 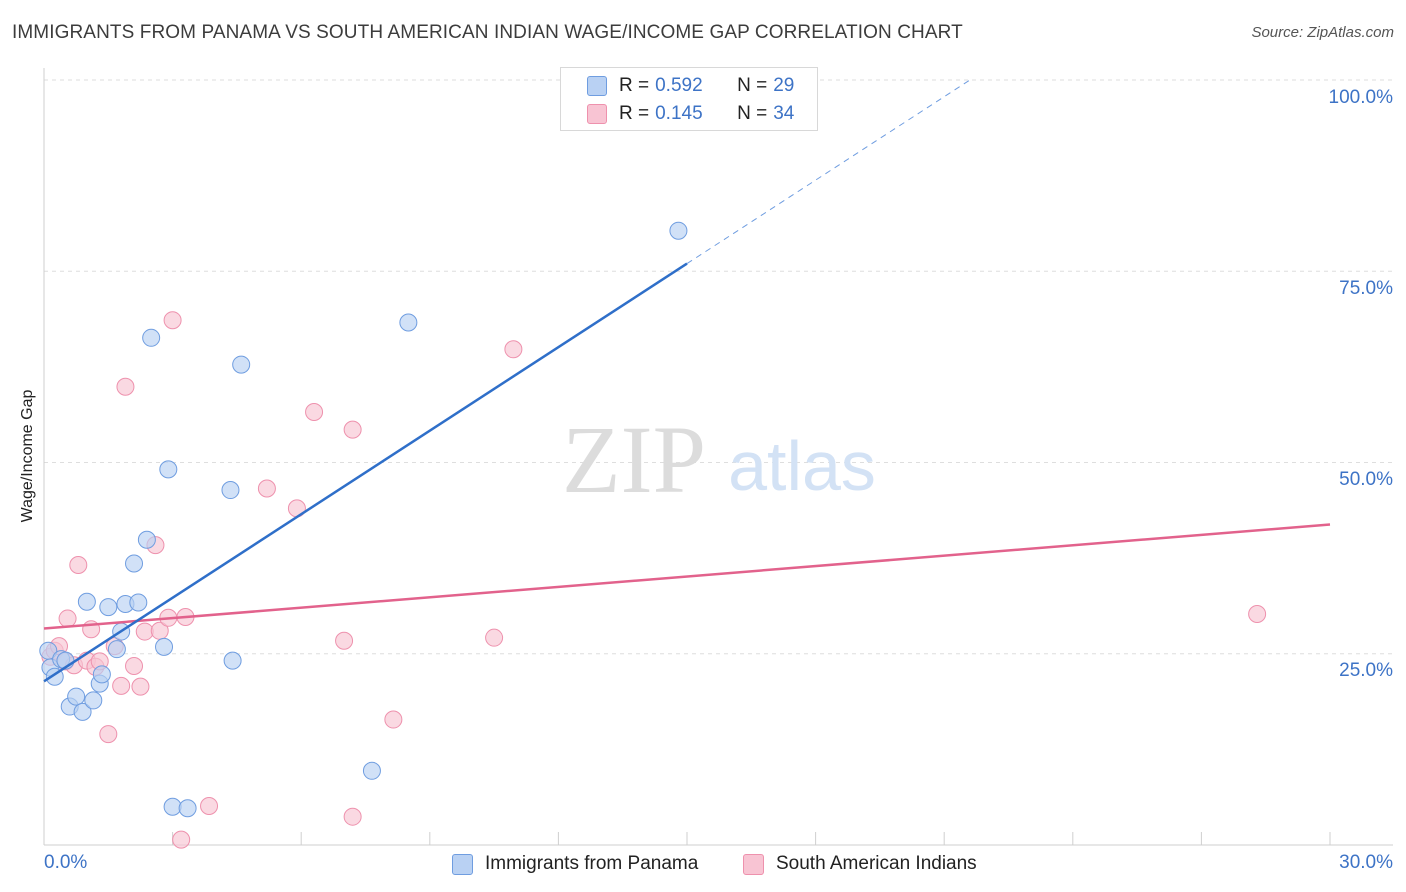 What do you see at coordinates (828, 172) in the screenshot?
I see `trend-line-extension-immigrants-from-panama` at bounding box center [828, 172].